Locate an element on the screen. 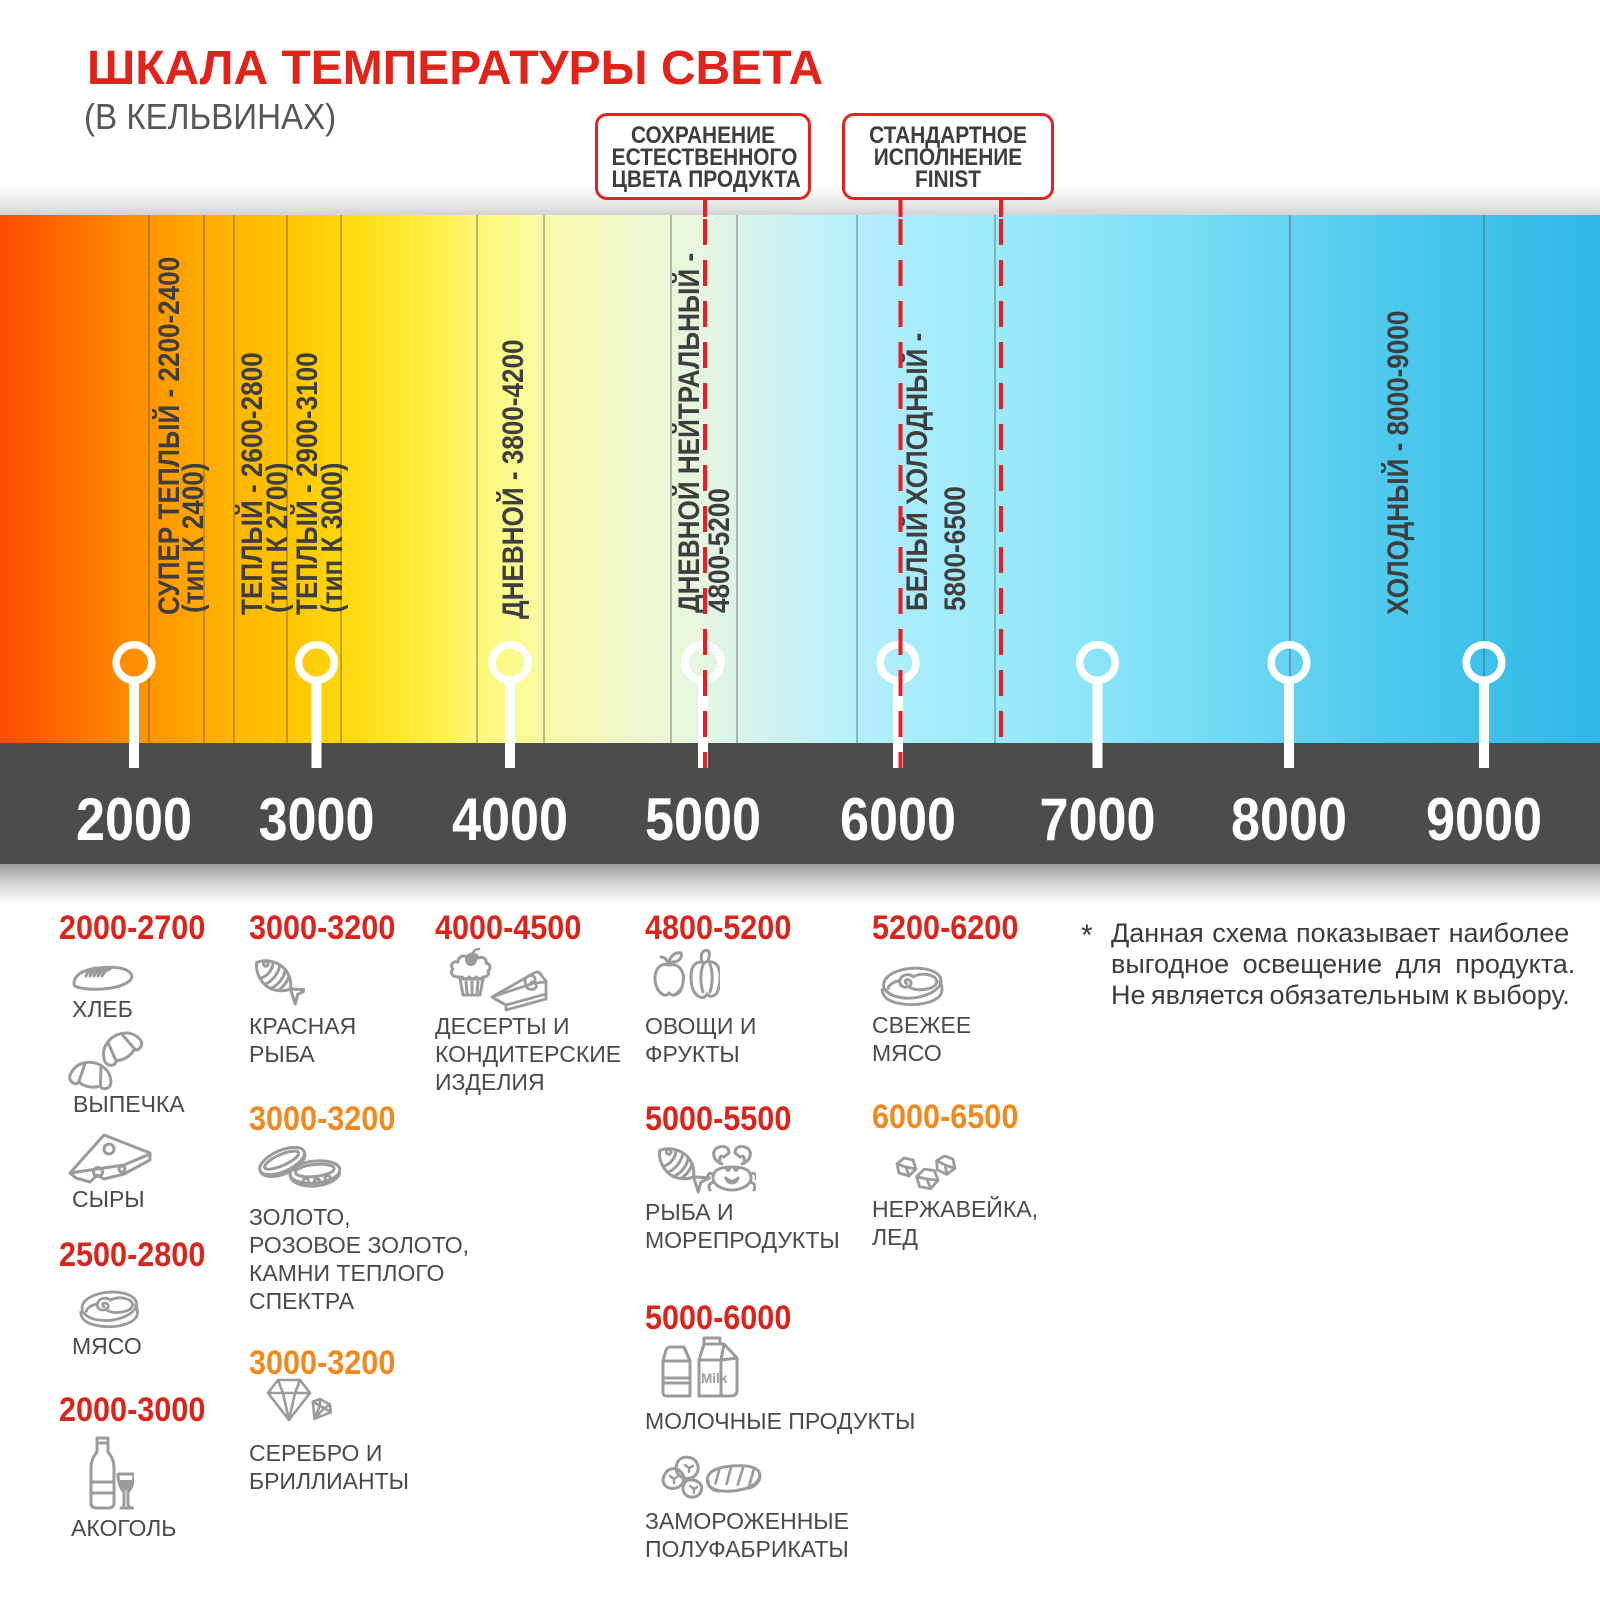 Image resolution: width=1600 pixels, height=1600 pixels. svg-text: 8000 is located at coordinates (1289, 819).